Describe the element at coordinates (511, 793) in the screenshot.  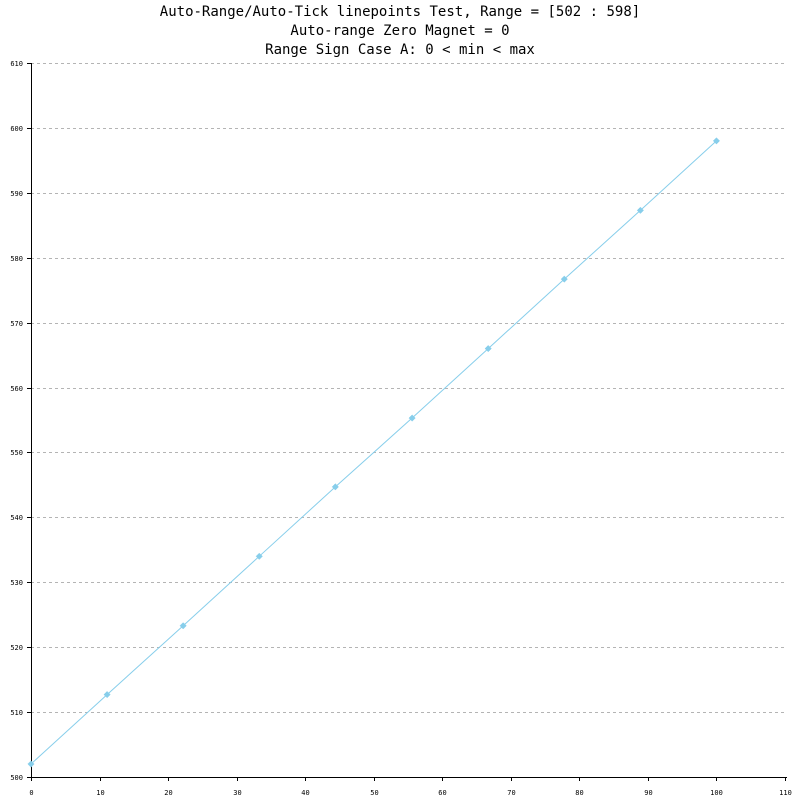
I see `x-tick-label: 70` at that location.